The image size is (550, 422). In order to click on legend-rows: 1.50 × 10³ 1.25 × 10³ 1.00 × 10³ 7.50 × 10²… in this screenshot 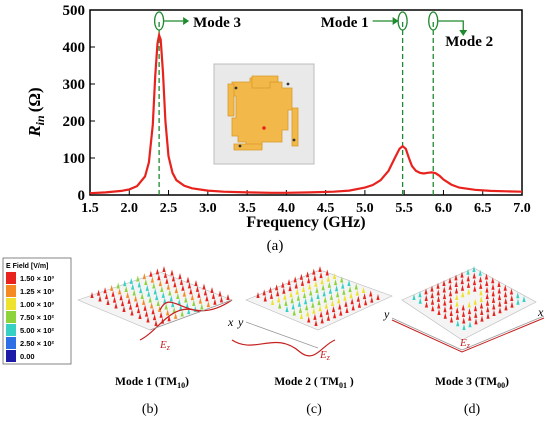, I will do `click(30, 317)`.